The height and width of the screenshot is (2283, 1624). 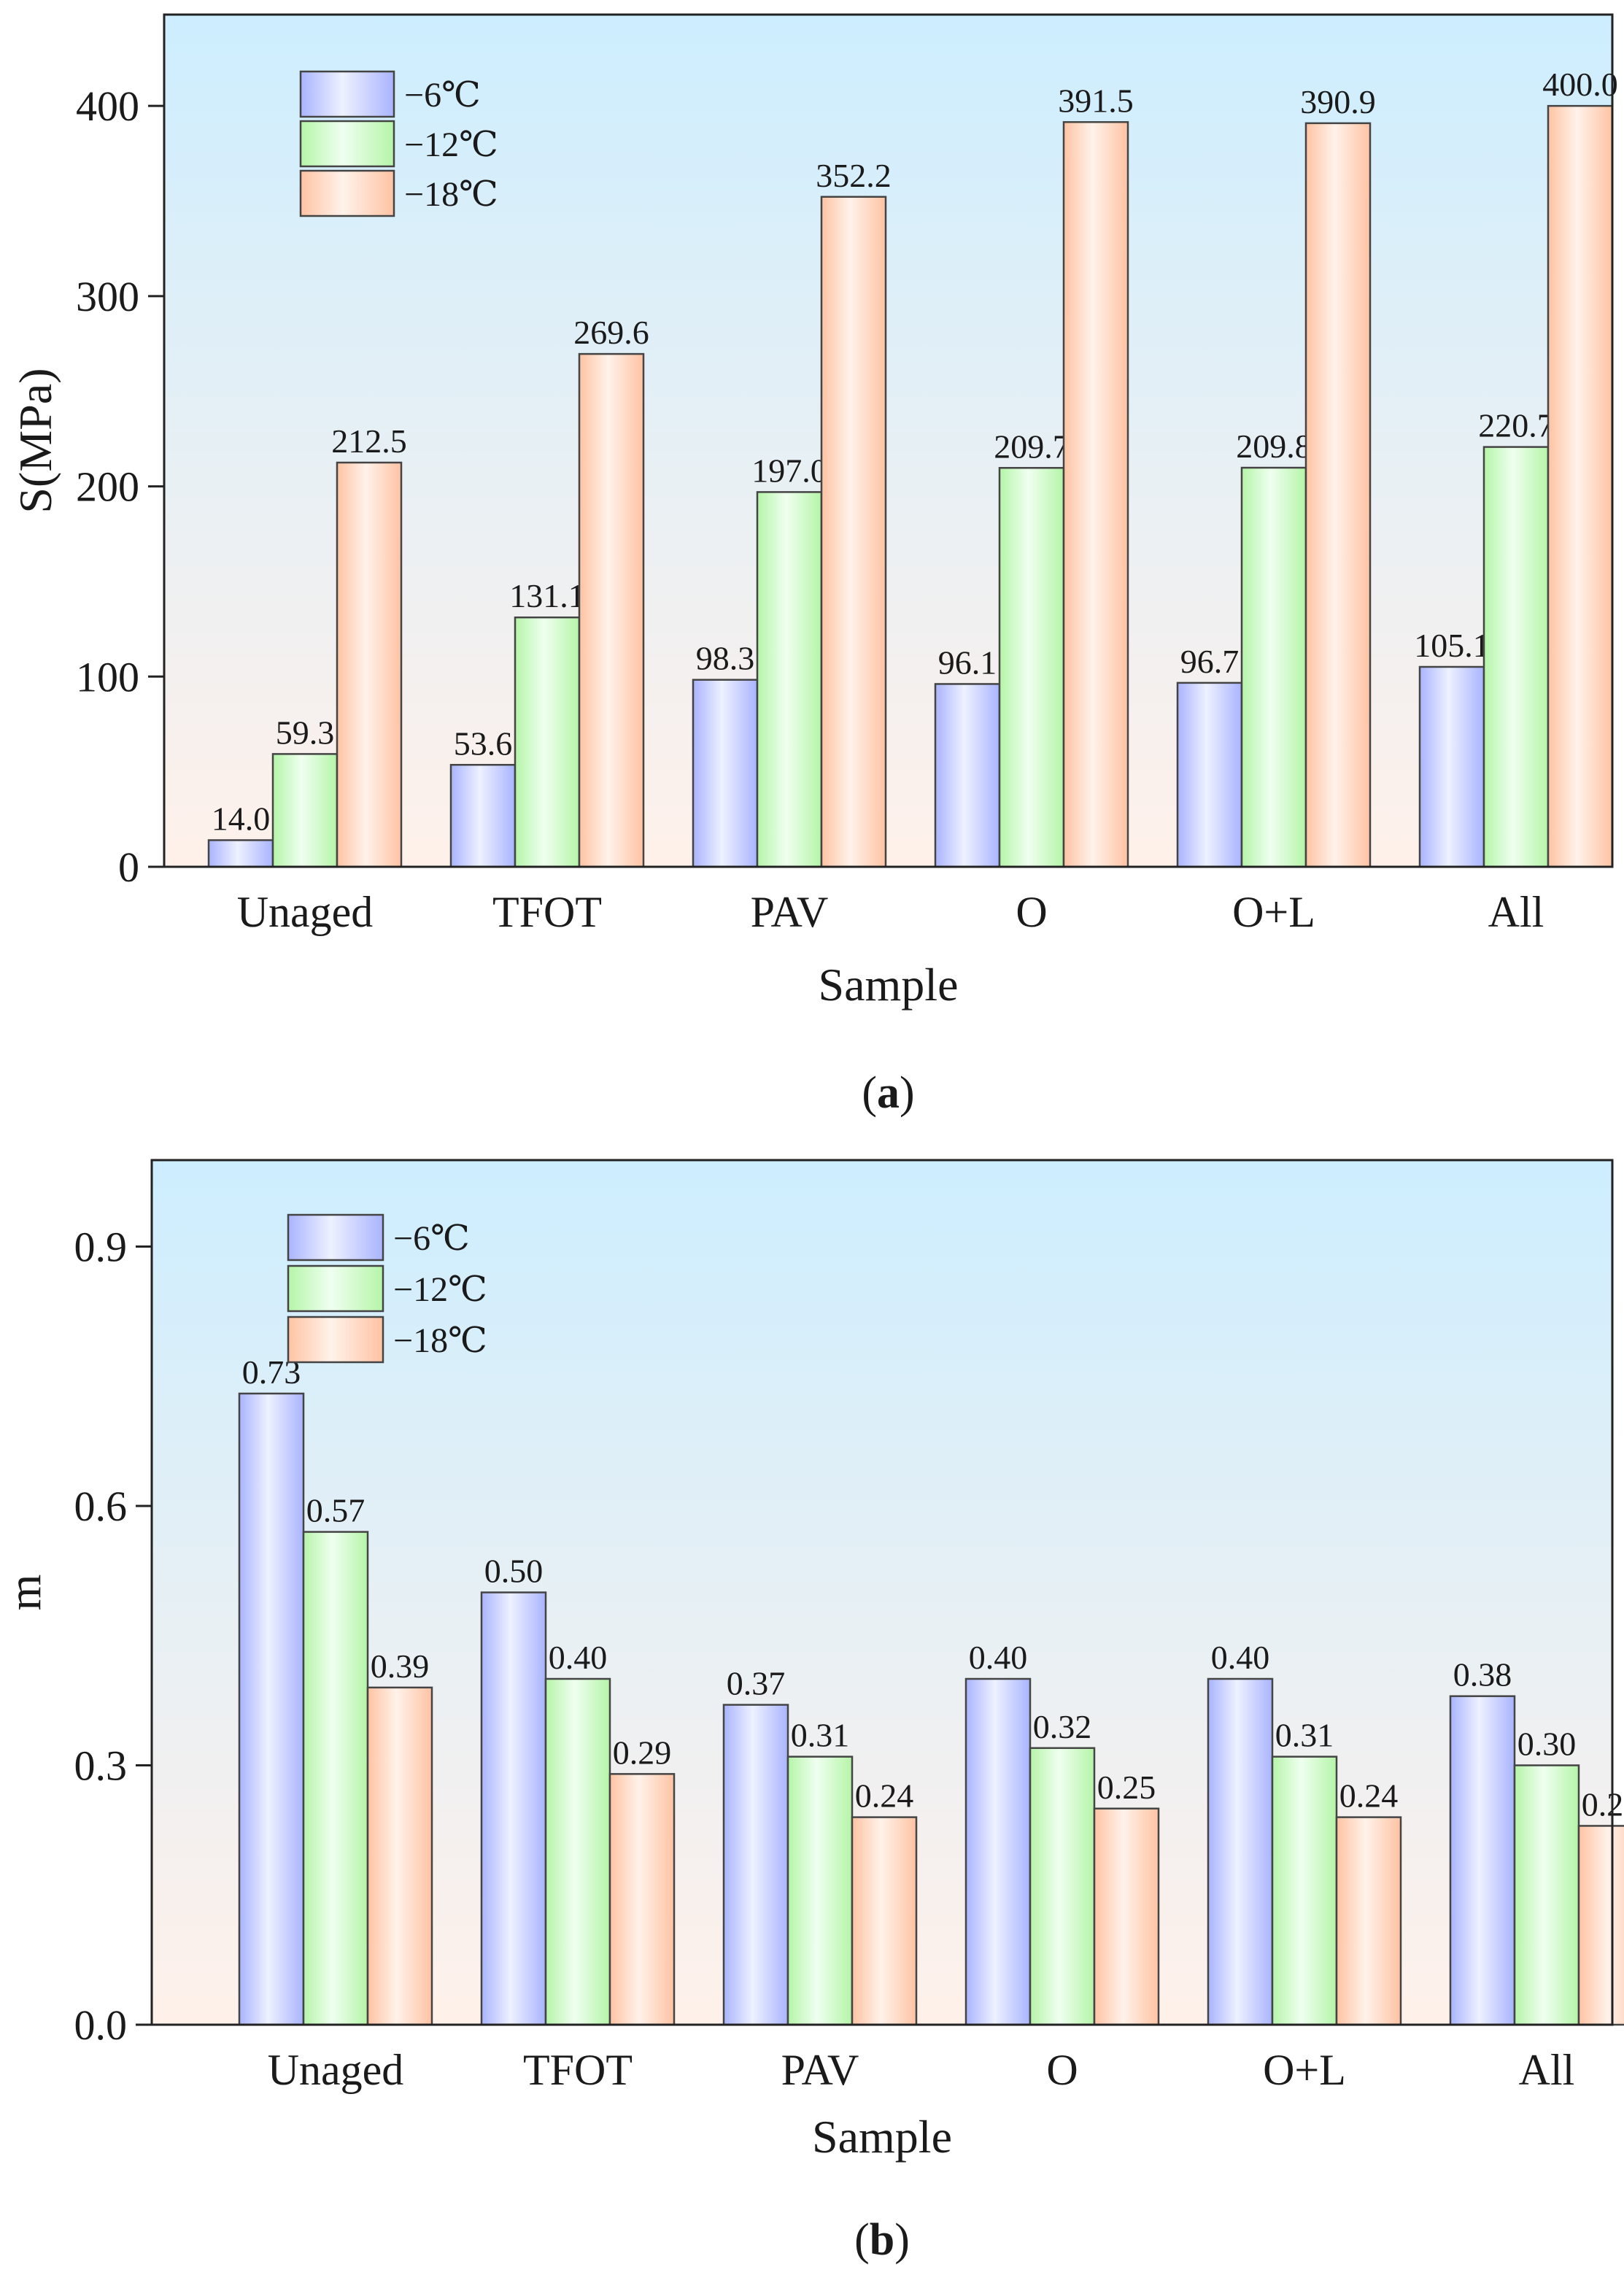 I want to click on y-tick-label: 0.6, so click(x=101, y=1506).